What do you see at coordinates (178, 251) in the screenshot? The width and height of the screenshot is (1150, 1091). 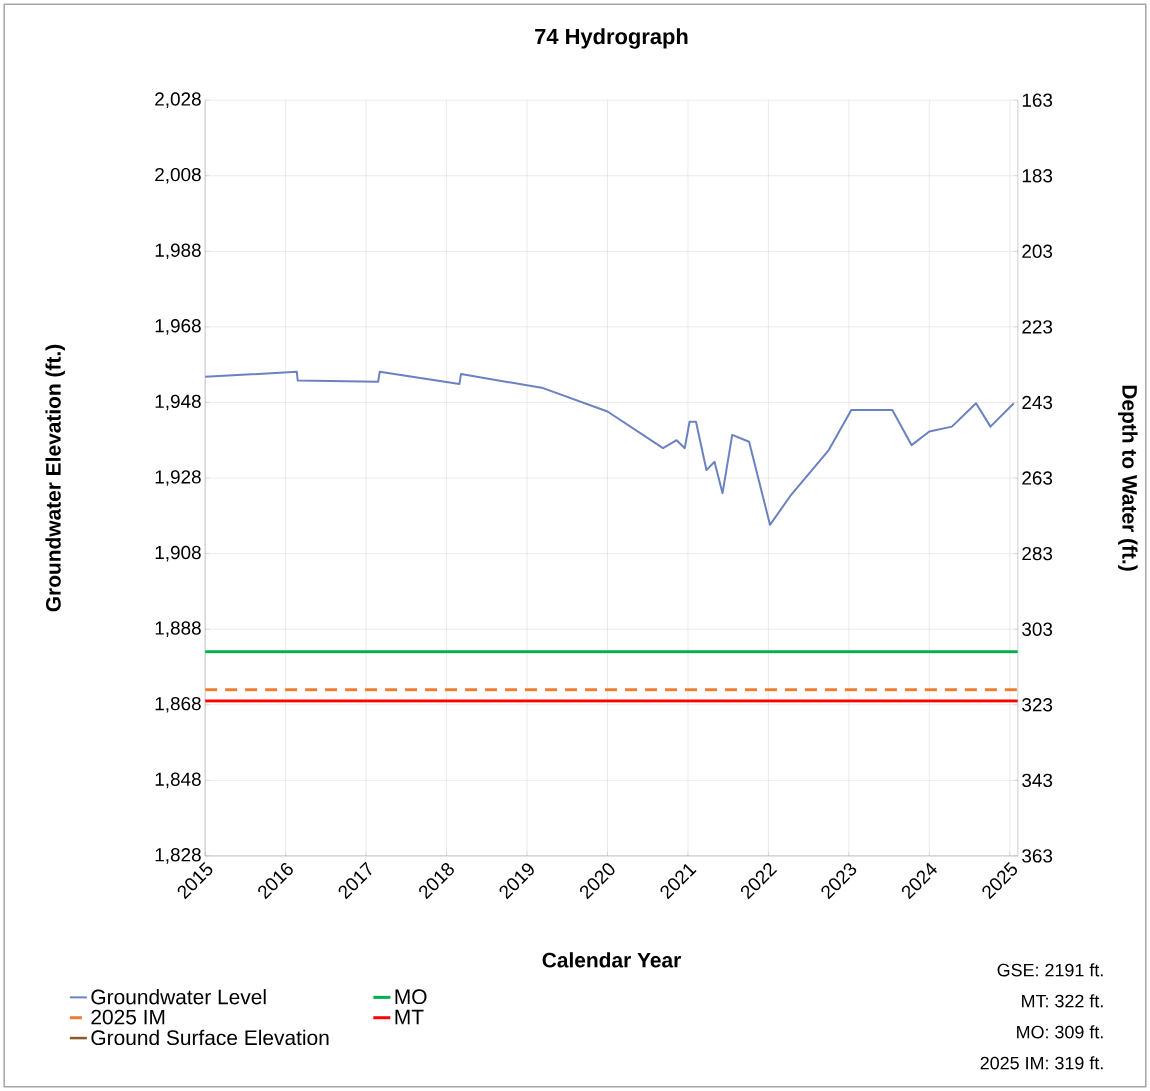 I see `y-tick-label: 1,988` at bounding box center [178, 251].